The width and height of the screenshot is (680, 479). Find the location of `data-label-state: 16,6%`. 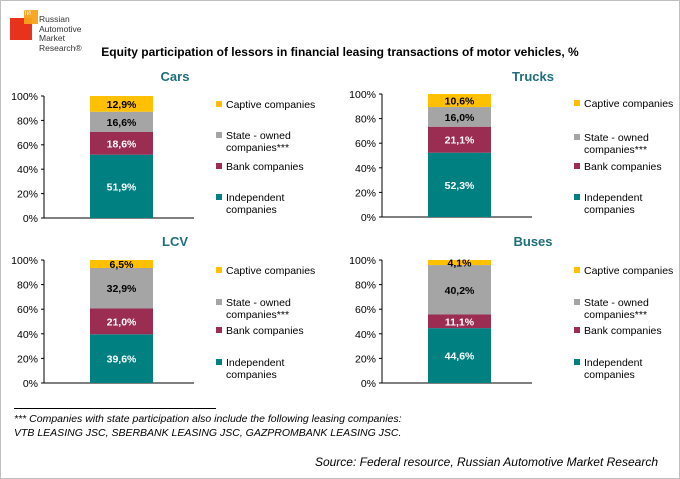

data-label-state: 16,6% is located at coordinates (122, 123).